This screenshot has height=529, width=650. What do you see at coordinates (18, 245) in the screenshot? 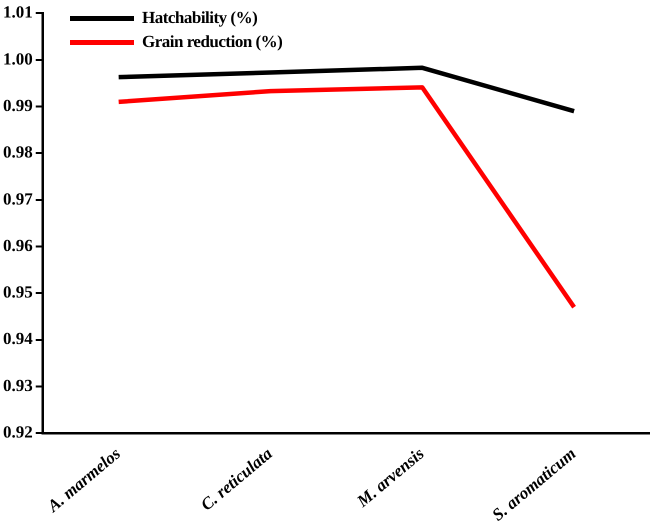
I see `y-tick-label: 0.96` at bounding box center [18, 245].